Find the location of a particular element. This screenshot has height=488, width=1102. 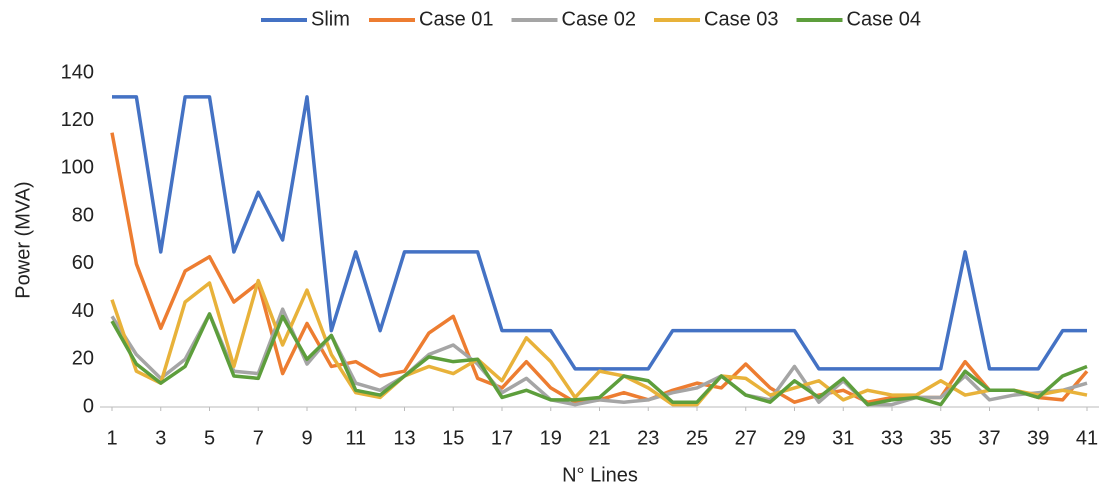

y-axis-label: Power (MVA) is located at coordinates (23, 239).